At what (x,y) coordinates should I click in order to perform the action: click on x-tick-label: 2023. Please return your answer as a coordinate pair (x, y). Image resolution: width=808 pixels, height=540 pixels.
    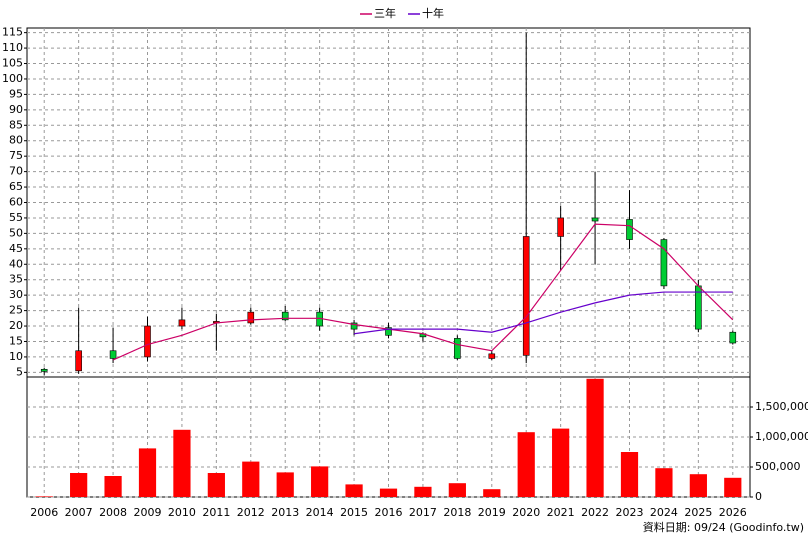
    Looking at the image, I should click on (630, 512).